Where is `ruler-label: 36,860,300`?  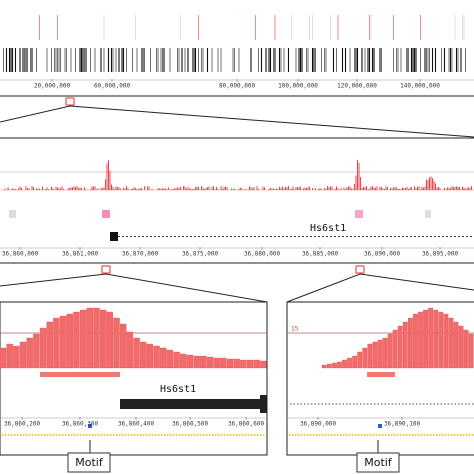
ruler-label: 36,860,300 is located at coordinates (80, 424).